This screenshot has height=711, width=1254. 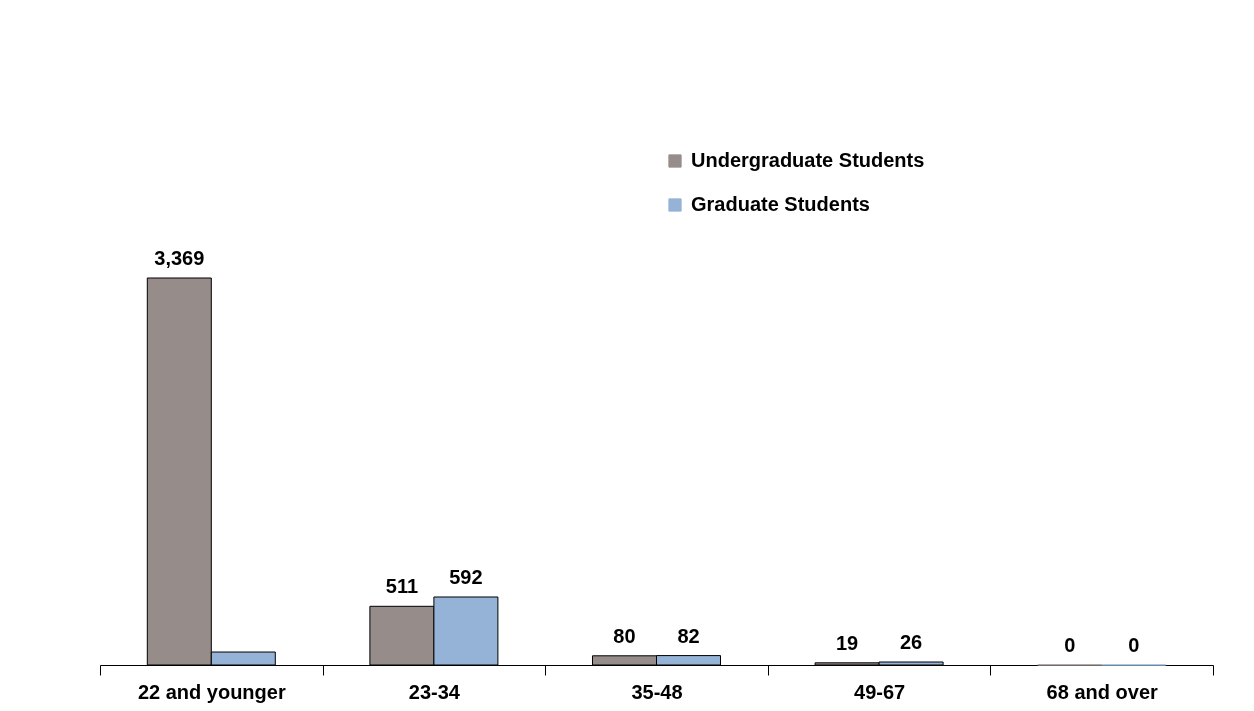 What do you see at coordinates (1102, 691) in the screenshot?
I see `x-tick-label: 68 and over` at bounding box center [1102, 691].